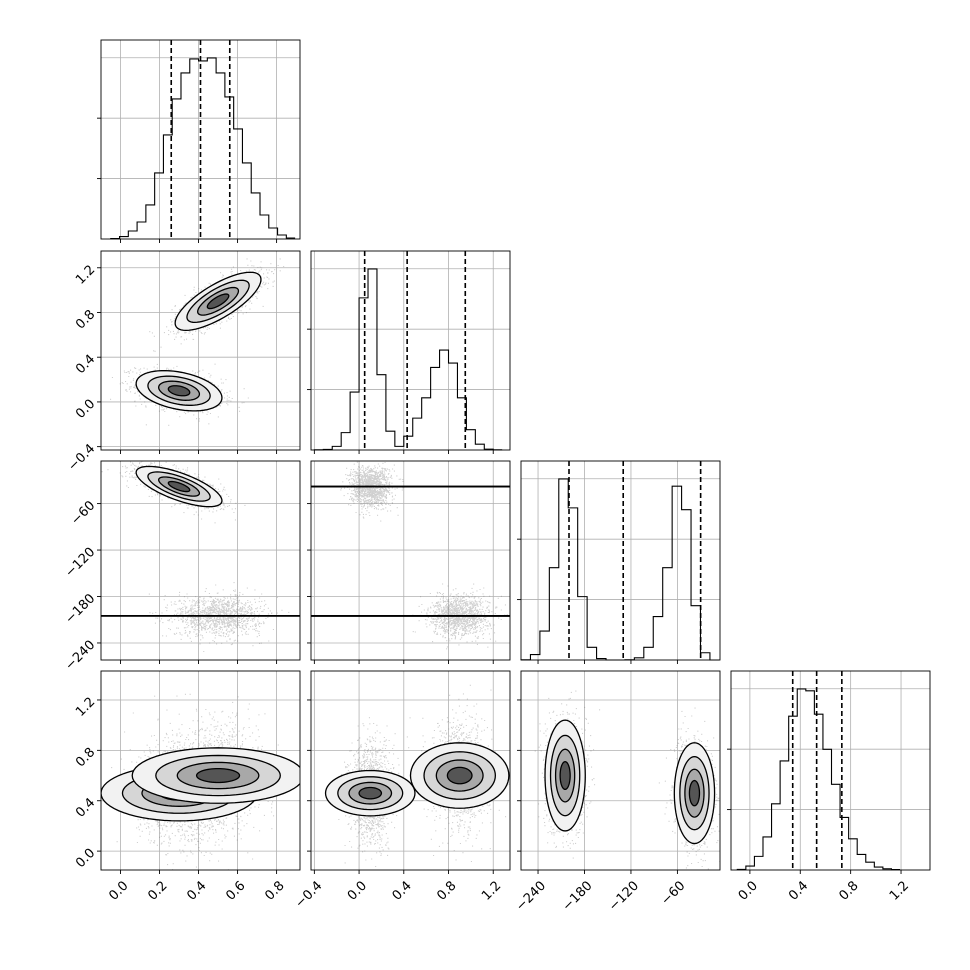 Image resolution: width=970 pixels, height=970 pixels. What do you see at coordinates (578, 896) in the screenshot?
I see `x-tick-label: −180` at bounding box center [578, 896].